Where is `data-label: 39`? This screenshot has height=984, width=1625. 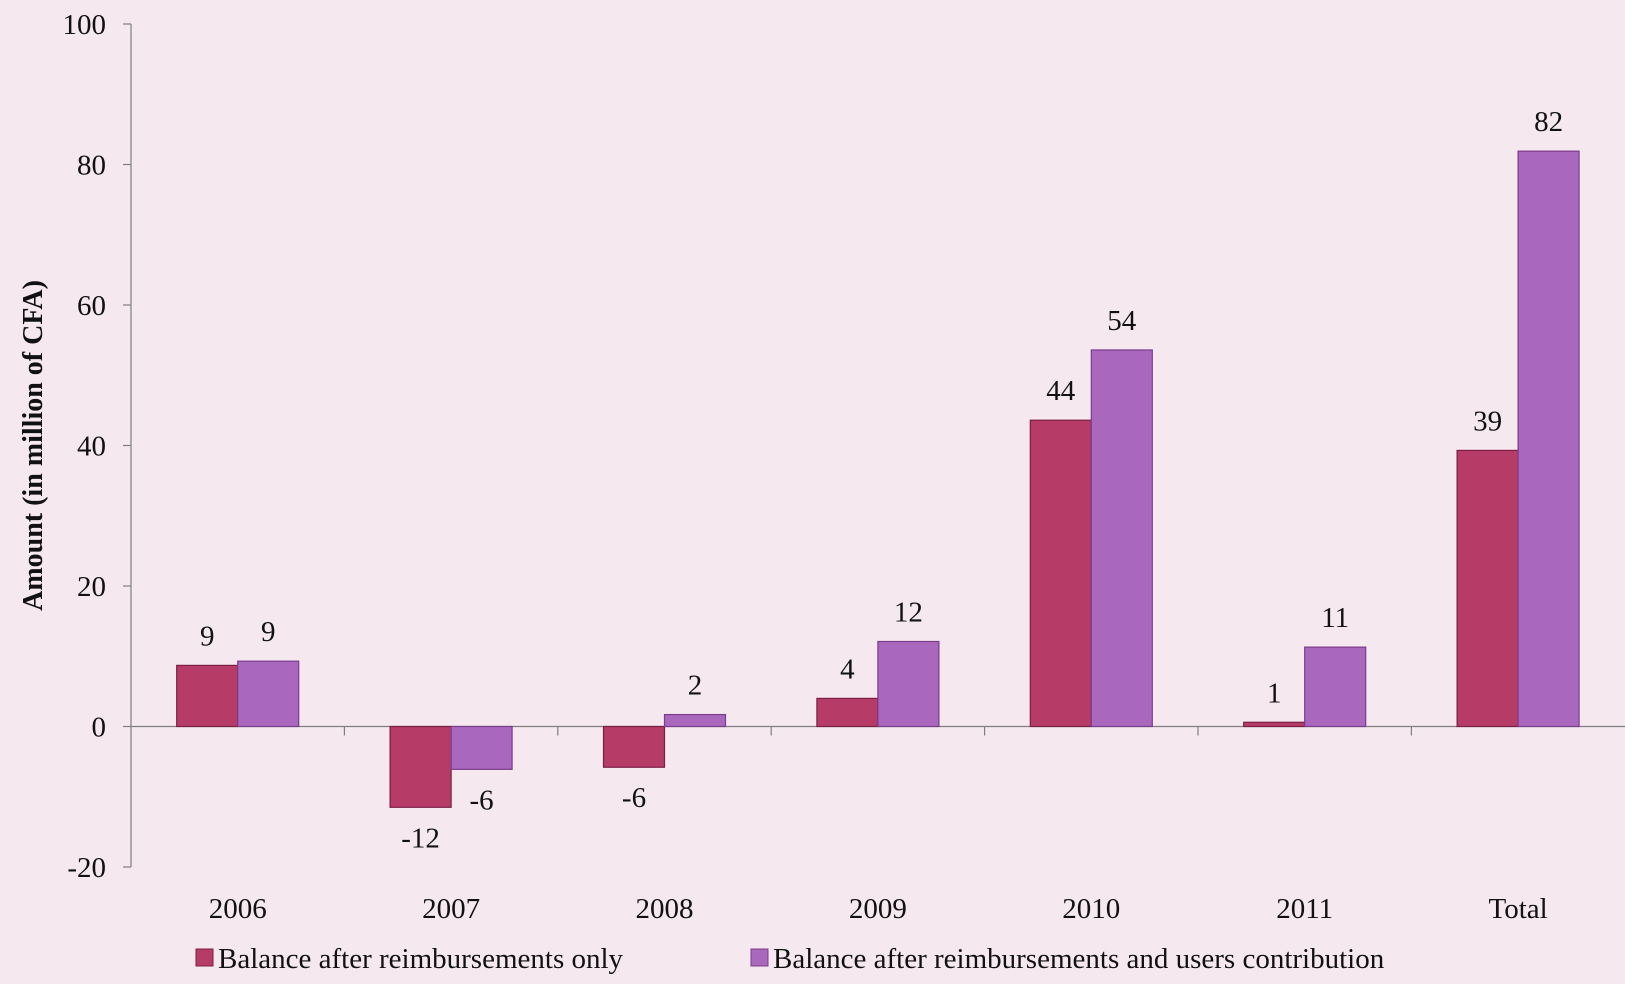 data-label: 39 is located at coordinates (1487, 421).